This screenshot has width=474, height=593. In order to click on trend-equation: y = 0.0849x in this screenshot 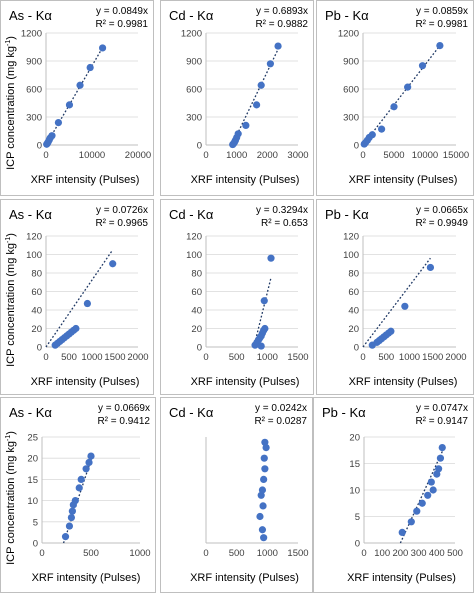, I will do `click(122, 11)`.